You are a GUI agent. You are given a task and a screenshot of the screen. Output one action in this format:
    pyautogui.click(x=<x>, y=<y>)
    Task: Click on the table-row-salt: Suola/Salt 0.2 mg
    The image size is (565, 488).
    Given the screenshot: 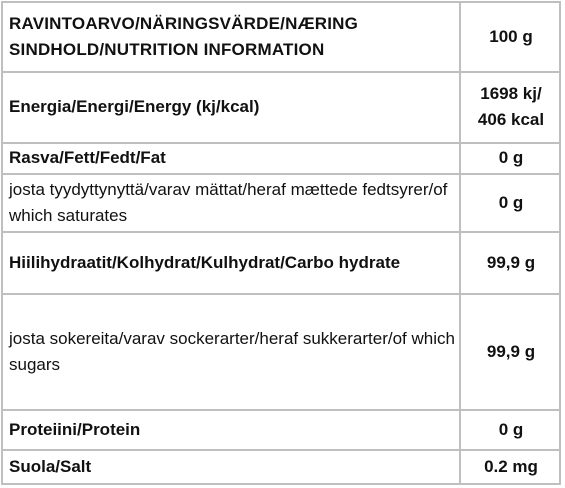 What is the action you would take?
    pyautogui.click(x=281, y=467)
    